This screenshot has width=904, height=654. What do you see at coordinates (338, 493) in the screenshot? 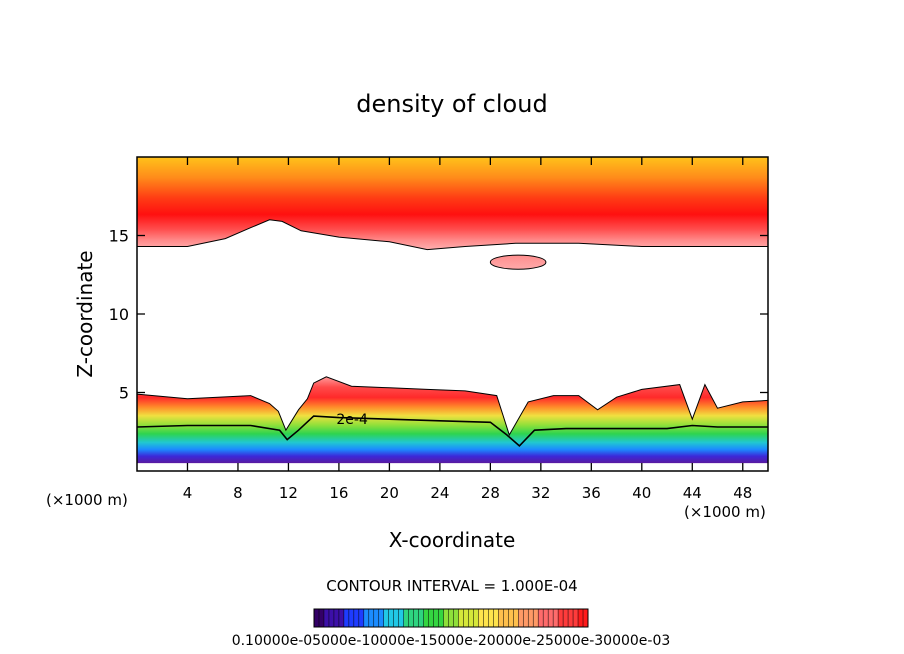
I see `x-tick-label: 16` at bounding box center [338, 493].